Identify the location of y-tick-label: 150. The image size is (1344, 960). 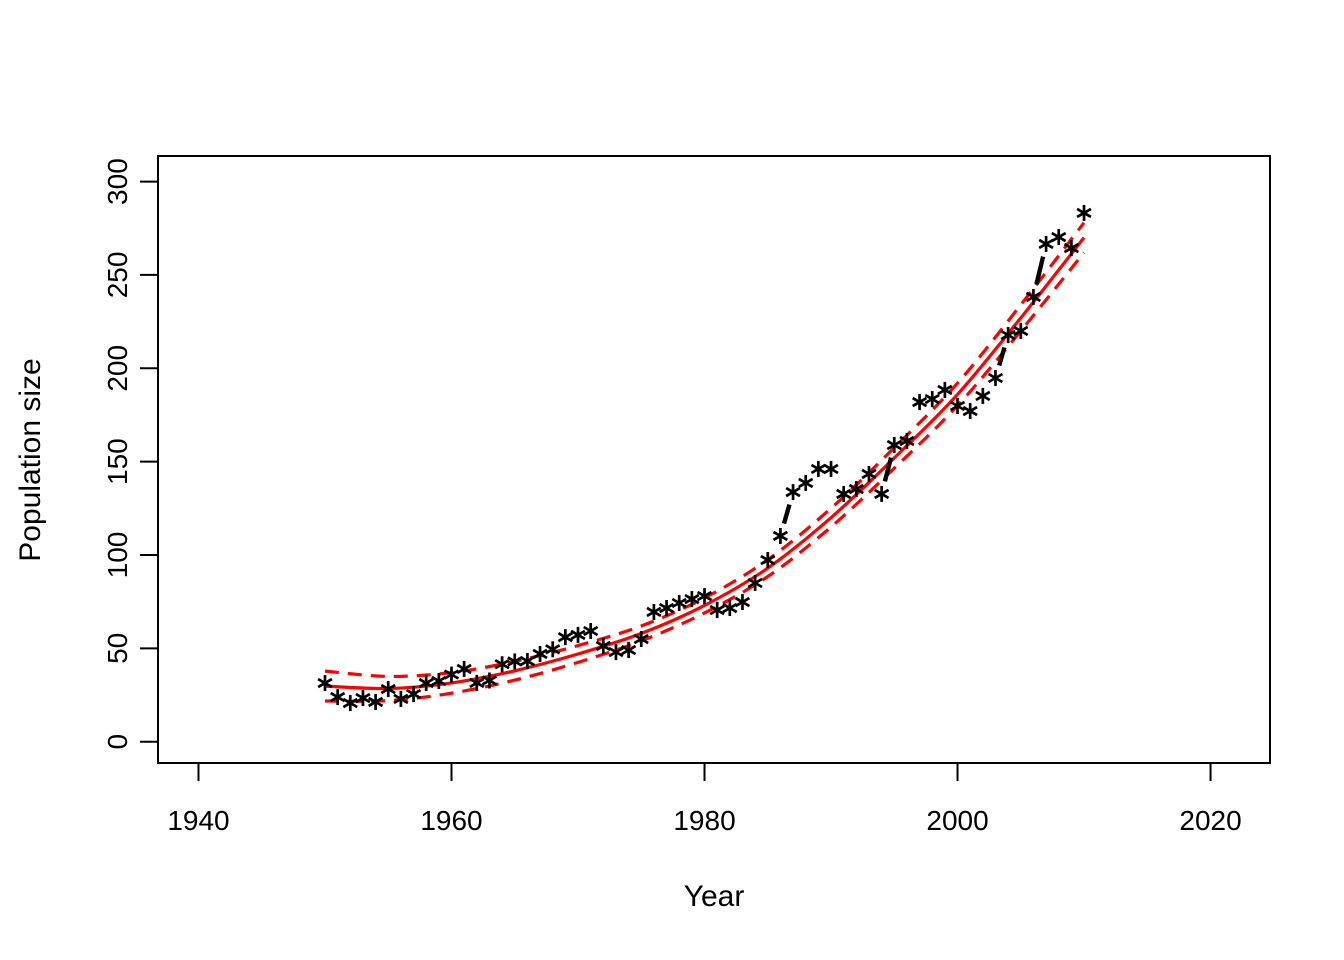
(117, 461).